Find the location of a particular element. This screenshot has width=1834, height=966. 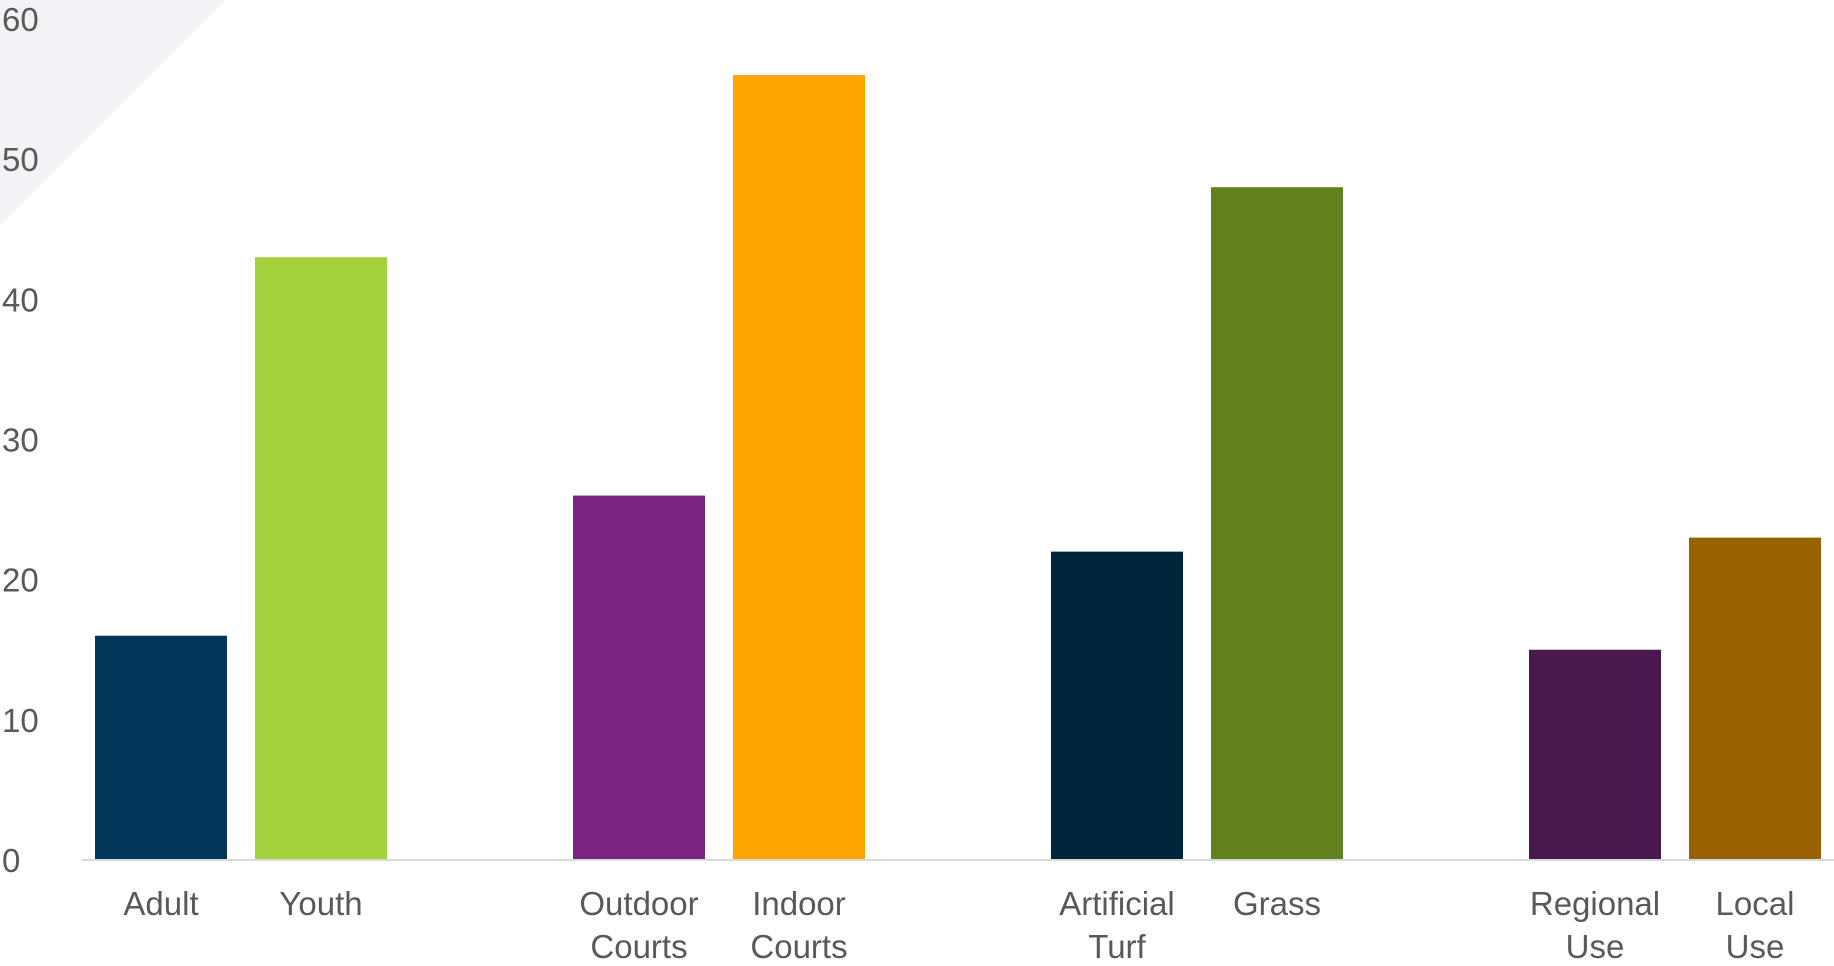

x-category-label: Local is located at coordinates (1755, 903).